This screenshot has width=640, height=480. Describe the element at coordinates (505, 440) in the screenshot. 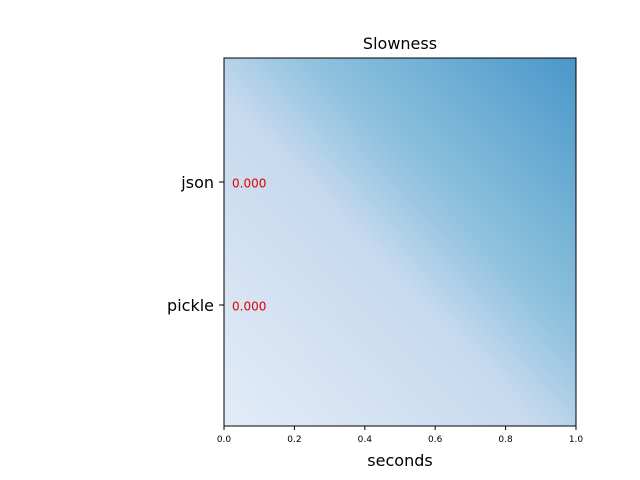

I see `x-tick-label: 0.8` at that location.